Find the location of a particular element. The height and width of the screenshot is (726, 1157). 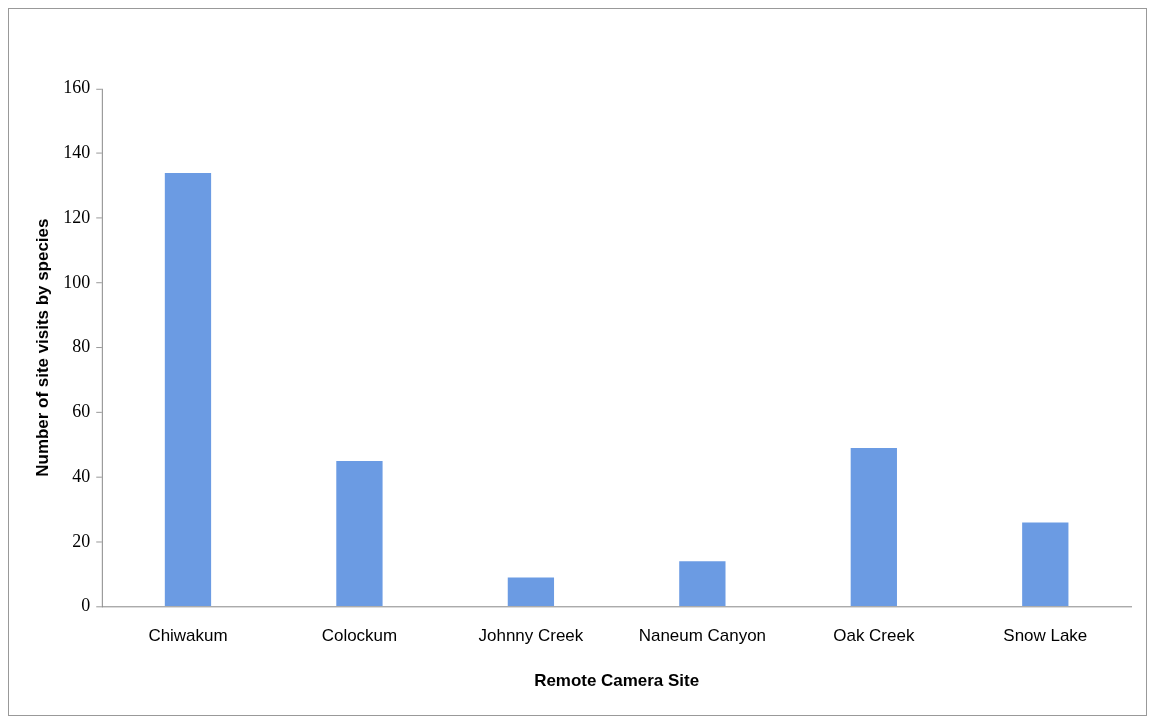

x-tick-label: Chiwakum is located at coordinates (188, 636).